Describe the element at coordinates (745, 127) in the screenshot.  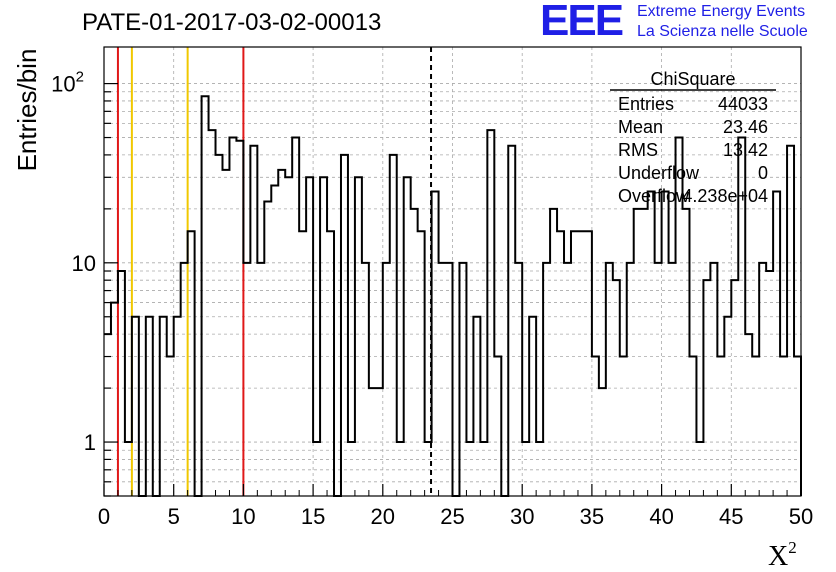
I see `stats-row-value: 23.46` at that location.